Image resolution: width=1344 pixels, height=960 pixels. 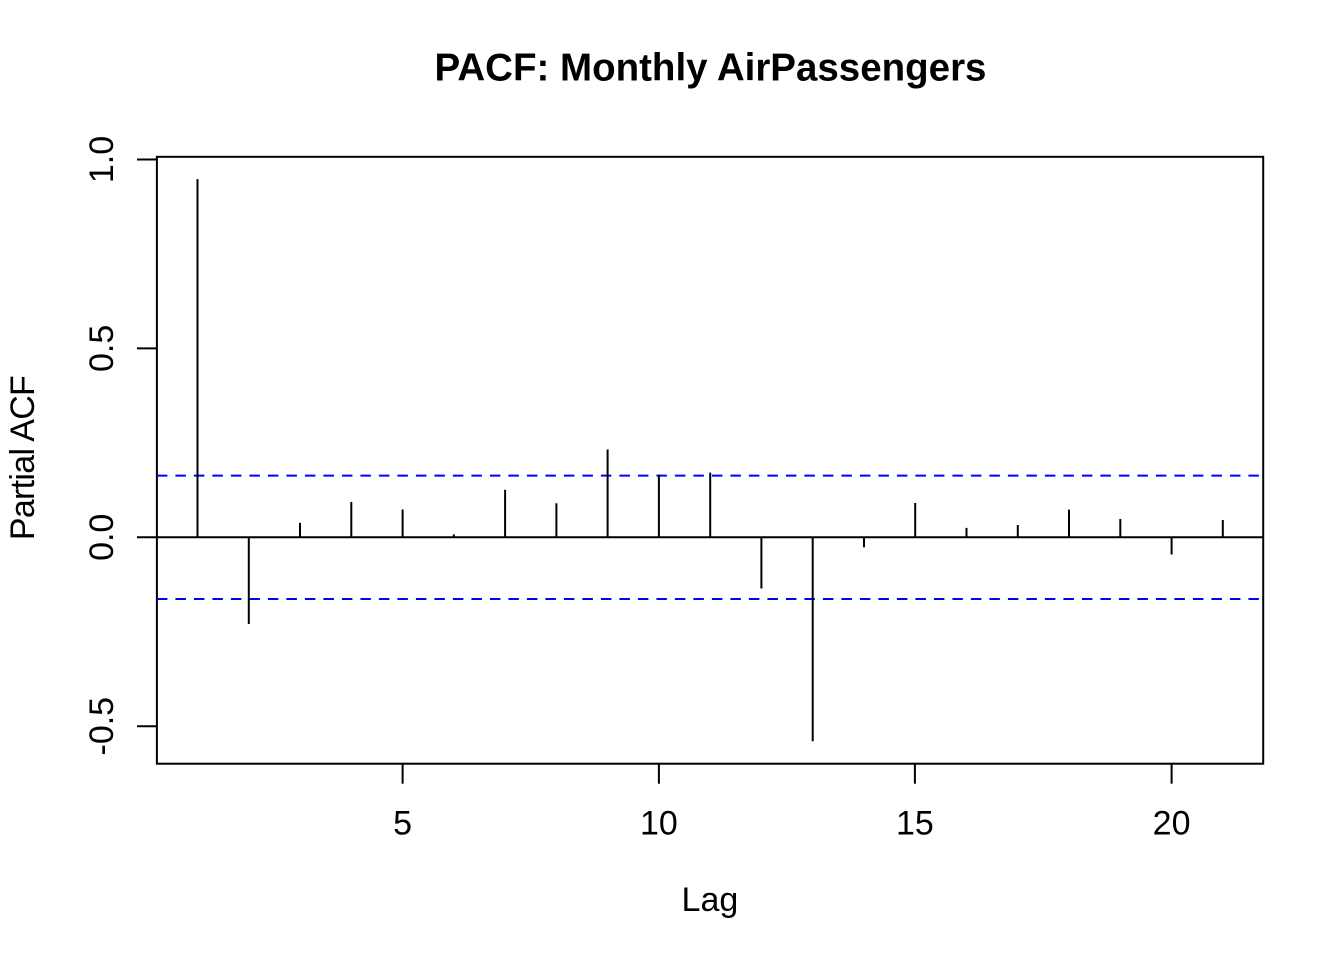 What do you see at coordinates (711, 68) in the screenshot?
I see `svg-text: PACF: Monthly AirPassengers` at bounding box center [711, 68].